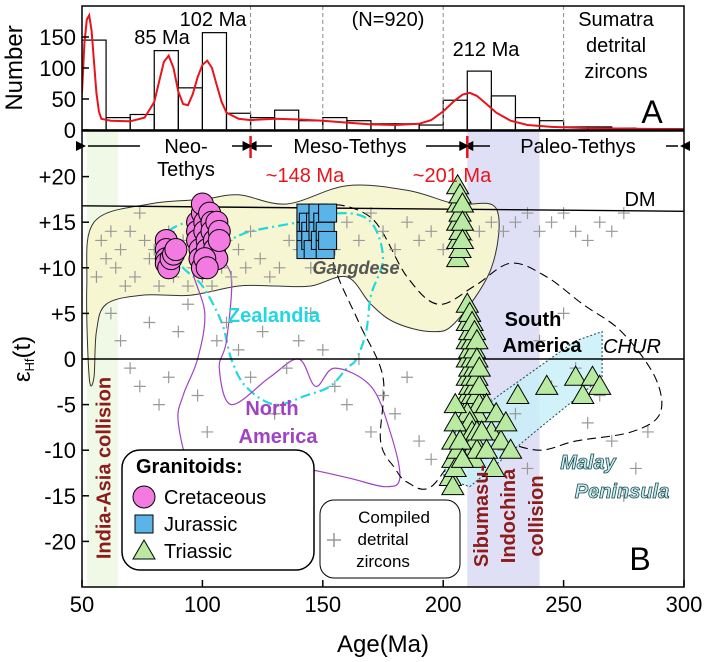 The image size is (707, 662). I want to click on granitoid-legend-title: Granitoids:, so click(189, 467).